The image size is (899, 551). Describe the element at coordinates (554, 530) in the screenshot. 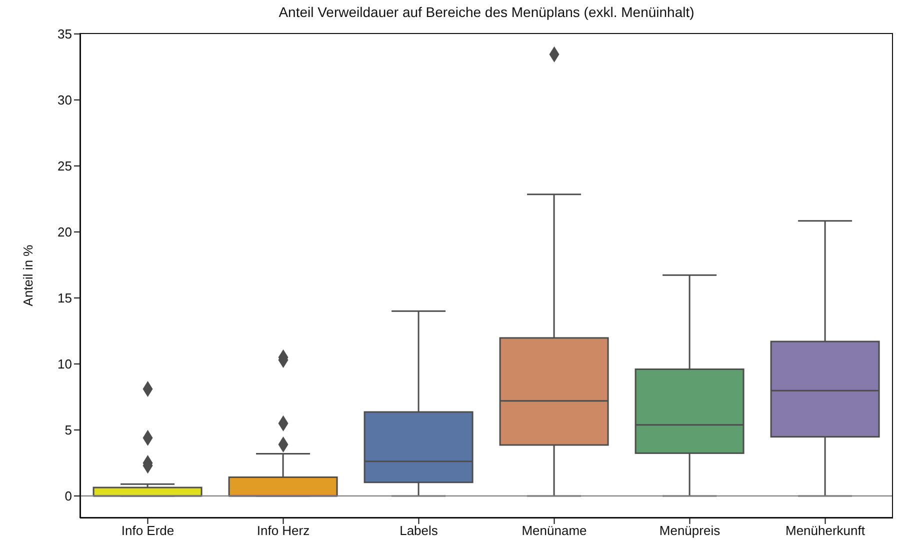

I see `x-tick-label: Menüname` at that location.